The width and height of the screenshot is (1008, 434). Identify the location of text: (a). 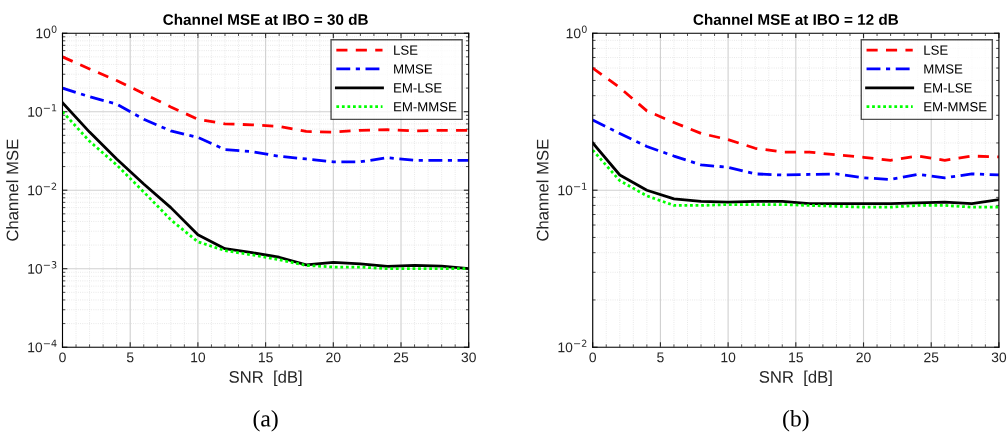
(265, 421).